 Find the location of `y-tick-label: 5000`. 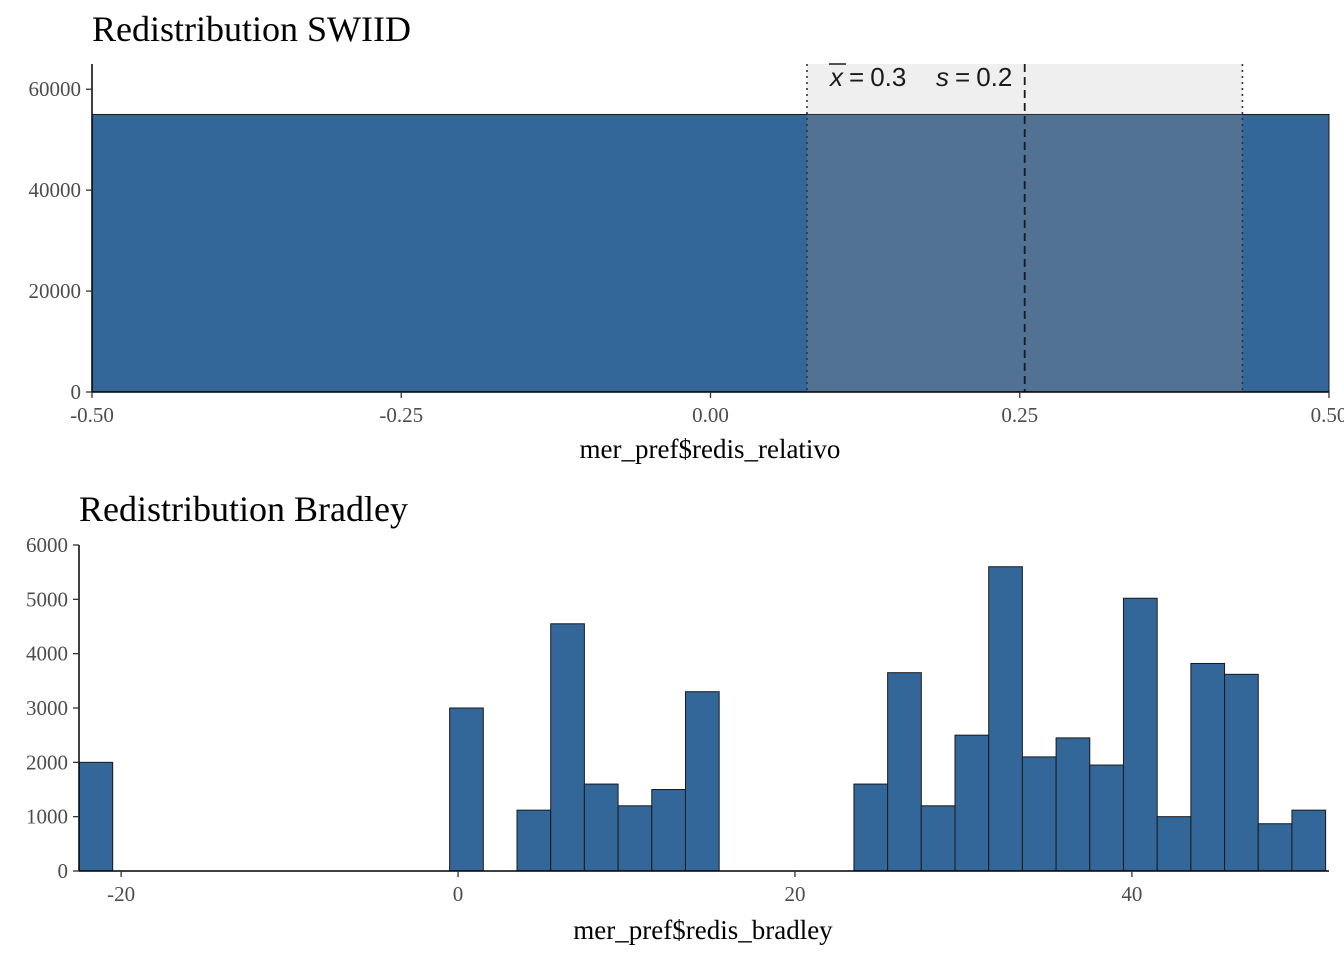

y-tick-label: 5000 is located at coordinates (47, 599).